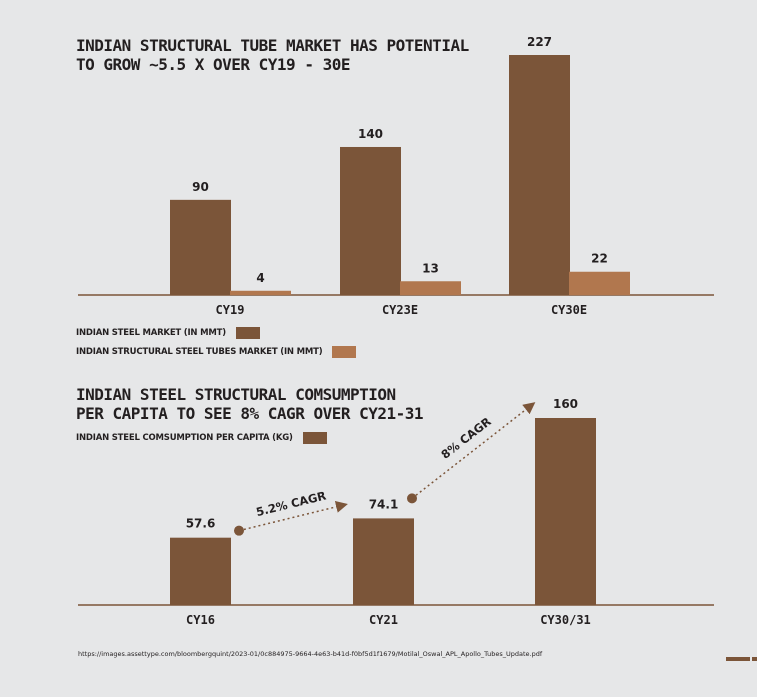 This screenshot has height=697, width=757. What do you see at coordinates (565, 620) in the screenshot?
I see `chart-2-tick-label: CY30/31` at bounding box center [565, 620].